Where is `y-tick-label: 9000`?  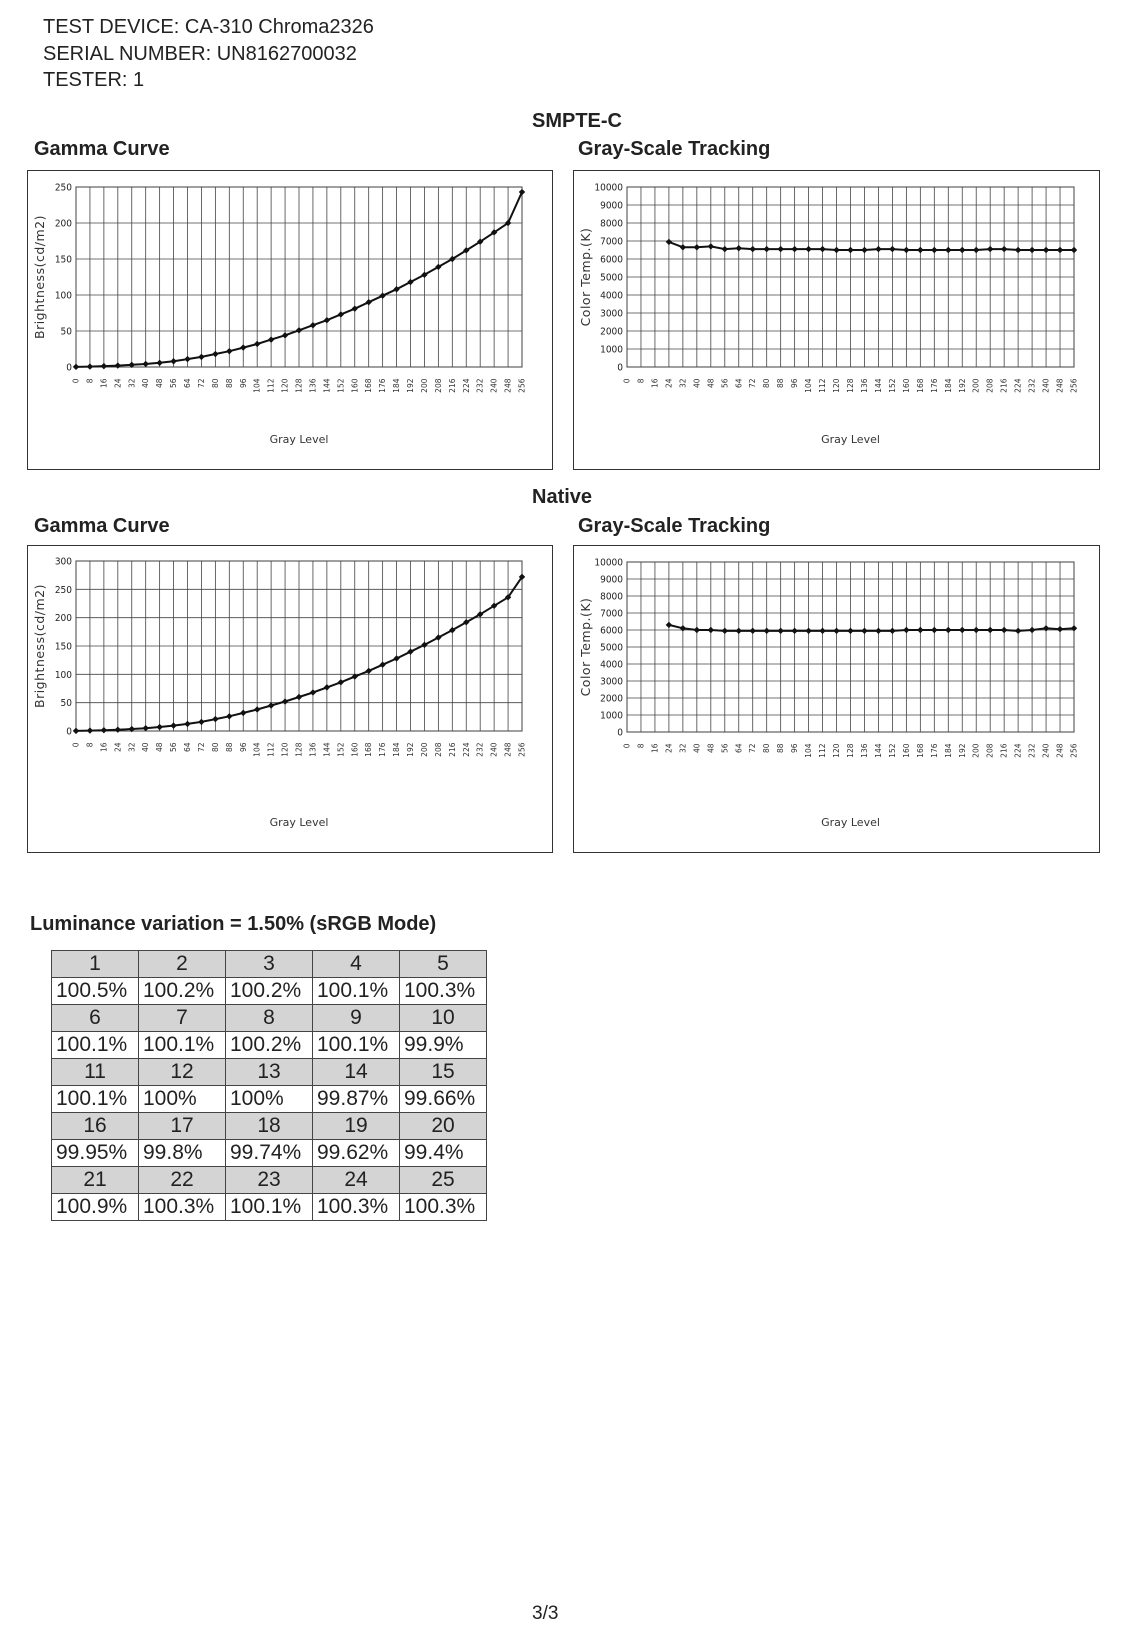
y-tick-label: 9000 is located at coordinates (611, 580).